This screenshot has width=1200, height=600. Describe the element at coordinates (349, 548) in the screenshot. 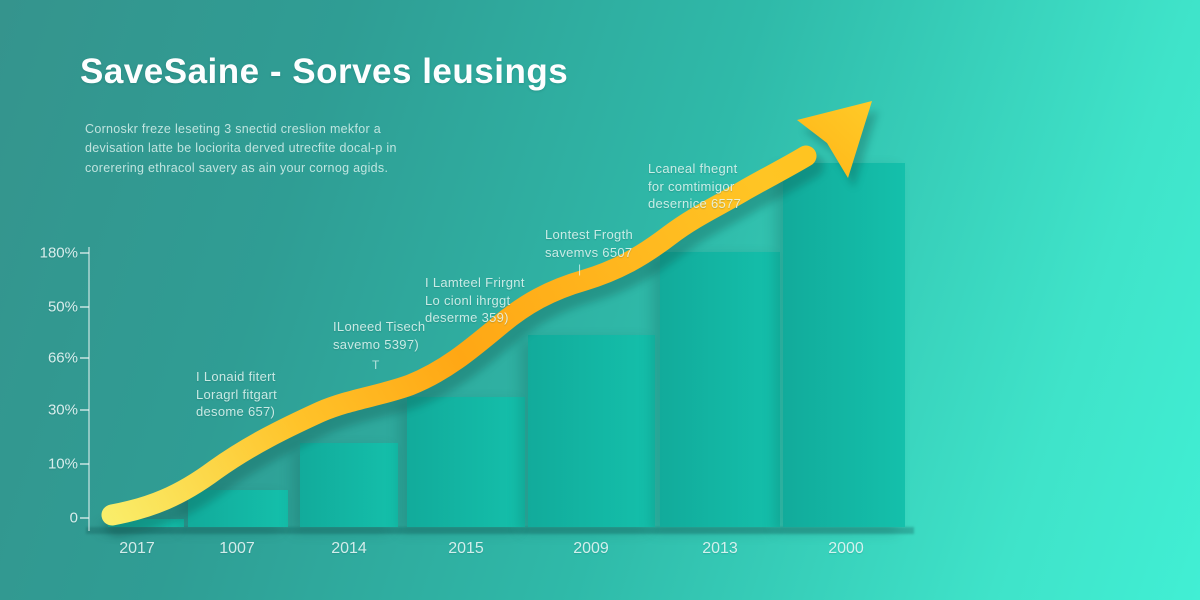

I see `x-axis-label: 2014` at that location.